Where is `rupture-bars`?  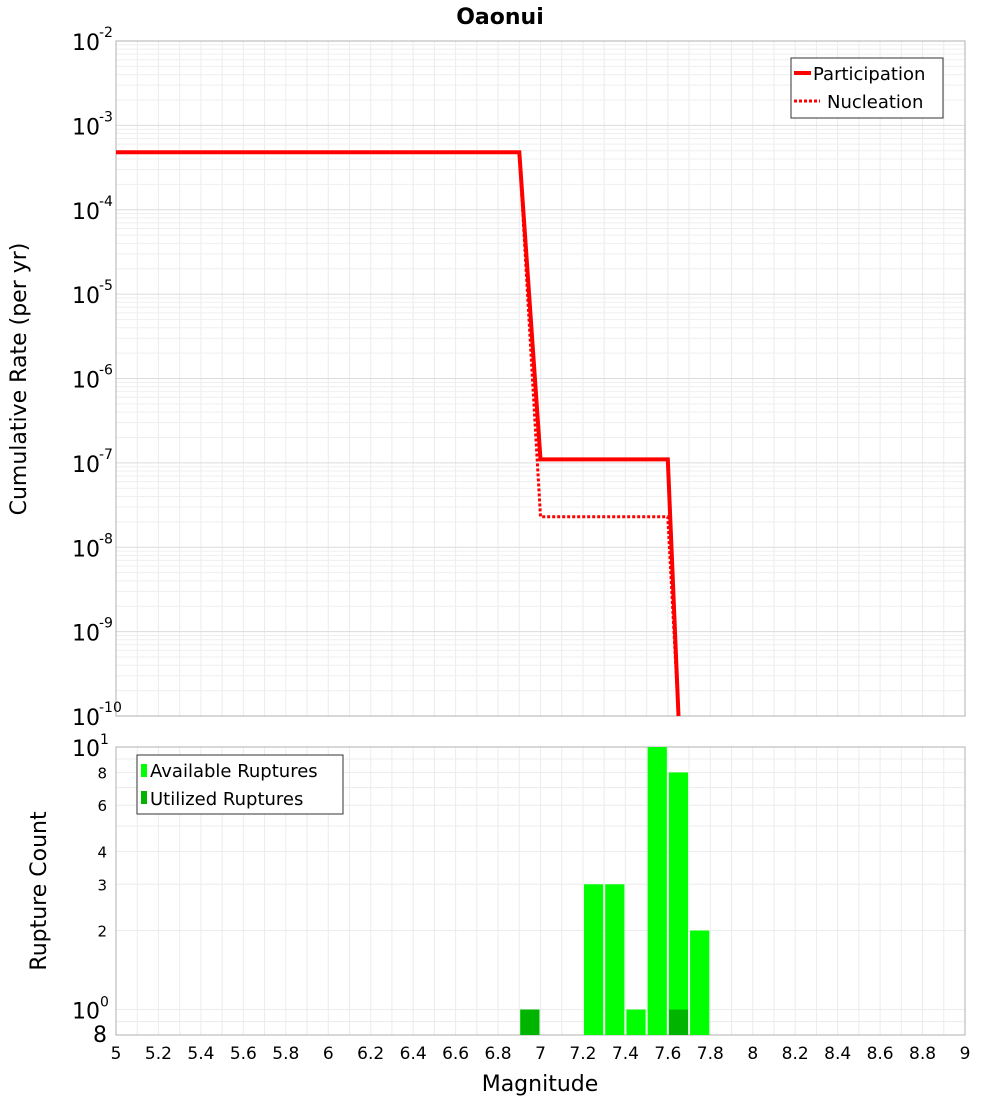 rupture-bars is located at coordinates (615, 891).